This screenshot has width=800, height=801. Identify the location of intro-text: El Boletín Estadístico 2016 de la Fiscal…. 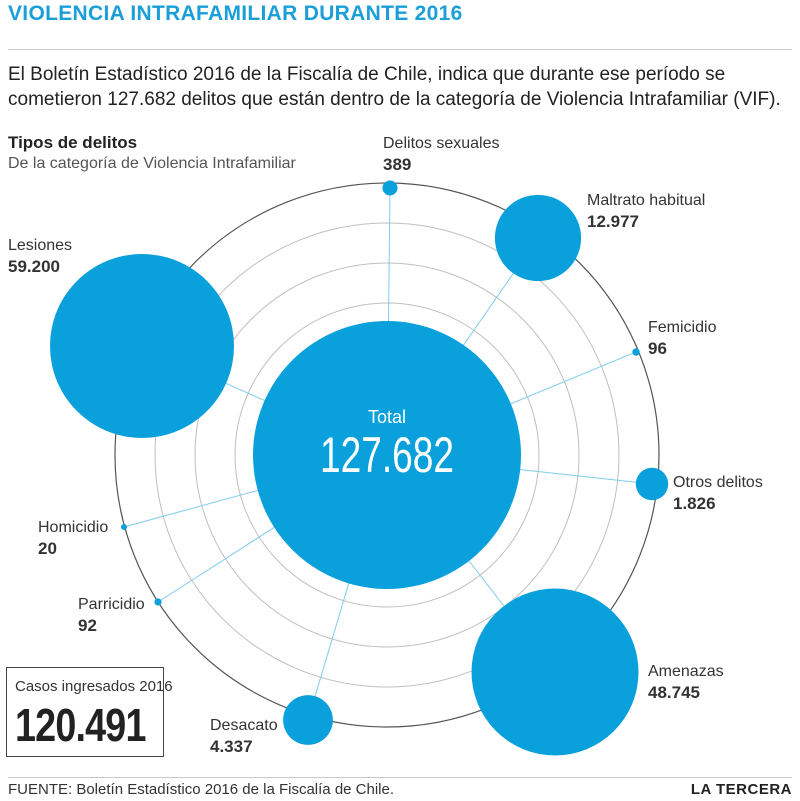
(394, 87).